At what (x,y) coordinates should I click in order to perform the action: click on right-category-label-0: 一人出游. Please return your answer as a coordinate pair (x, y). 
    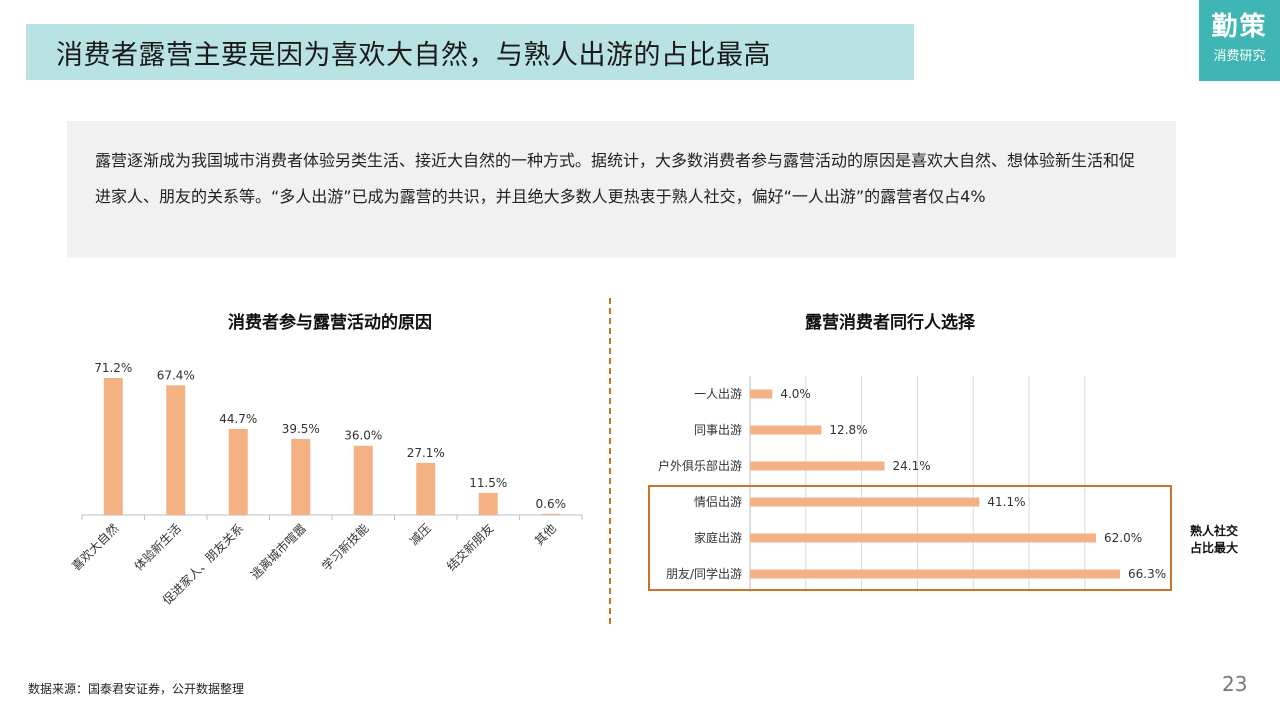
    Looking at the image, I should click on (718, 394).